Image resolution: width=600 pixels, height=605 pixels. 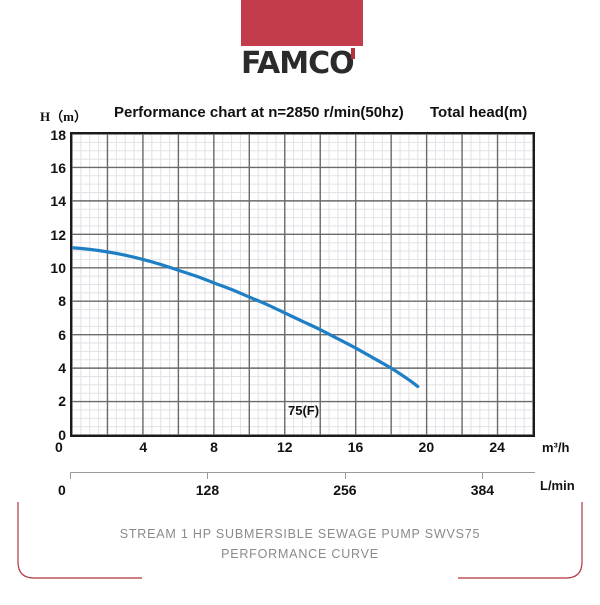 What do you see at coordinates (302, 472) in the screenshot?
I see `secondary-axis-line` at bounding box center [302, 472].